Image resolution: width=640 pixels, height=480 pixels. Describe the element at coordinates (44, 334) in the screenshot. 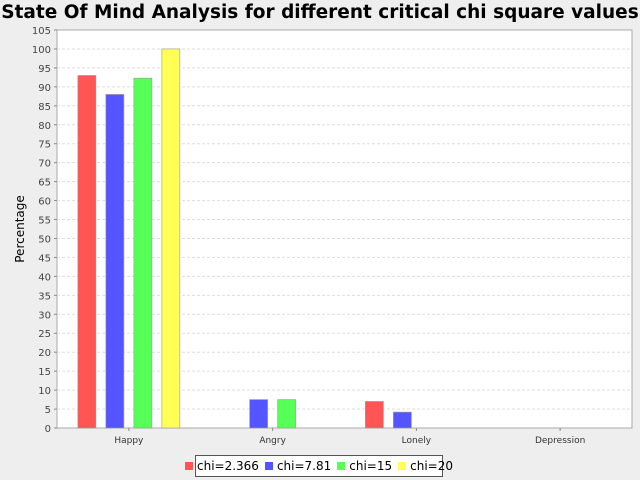

I see `y-tick-label: 25` at that location.